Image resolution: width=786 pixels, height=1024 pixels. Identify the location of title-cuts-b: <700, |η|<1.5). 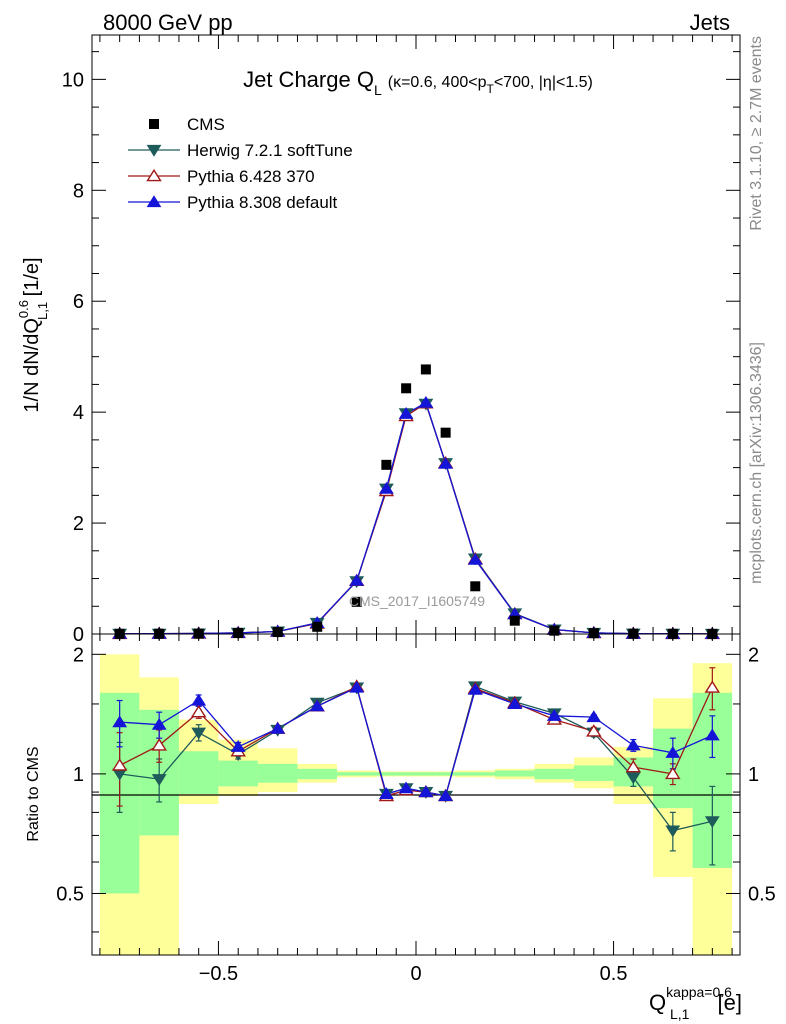
(543, 82).